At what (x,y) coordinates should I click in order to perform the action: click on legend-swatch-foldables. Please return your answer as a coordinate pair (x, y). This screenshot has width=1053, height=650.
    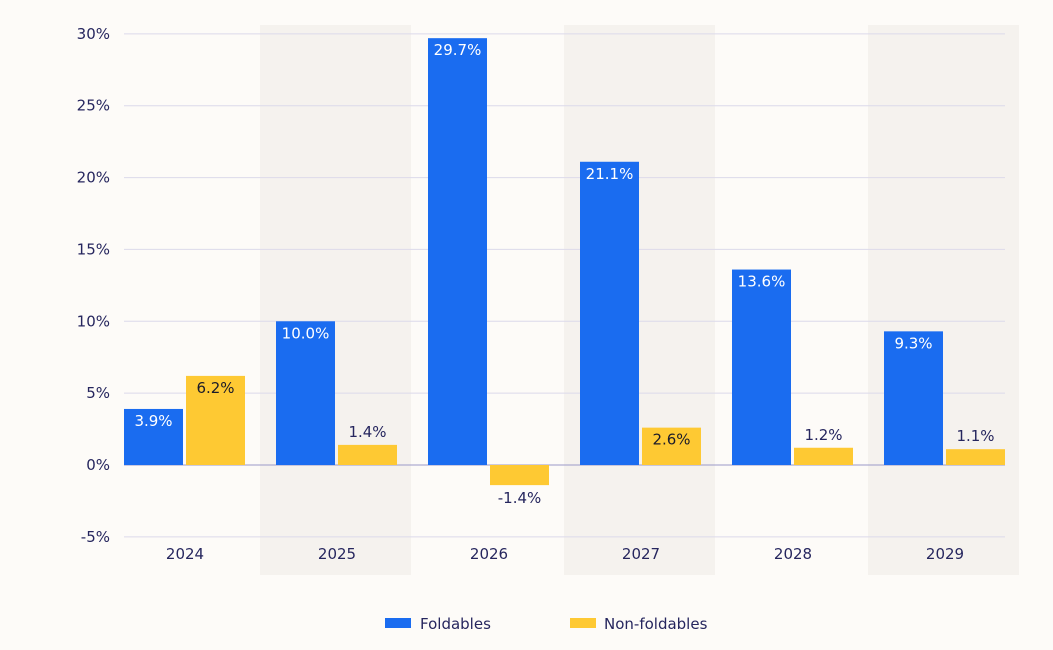
    Looking at the image, I should click on (398, 623).